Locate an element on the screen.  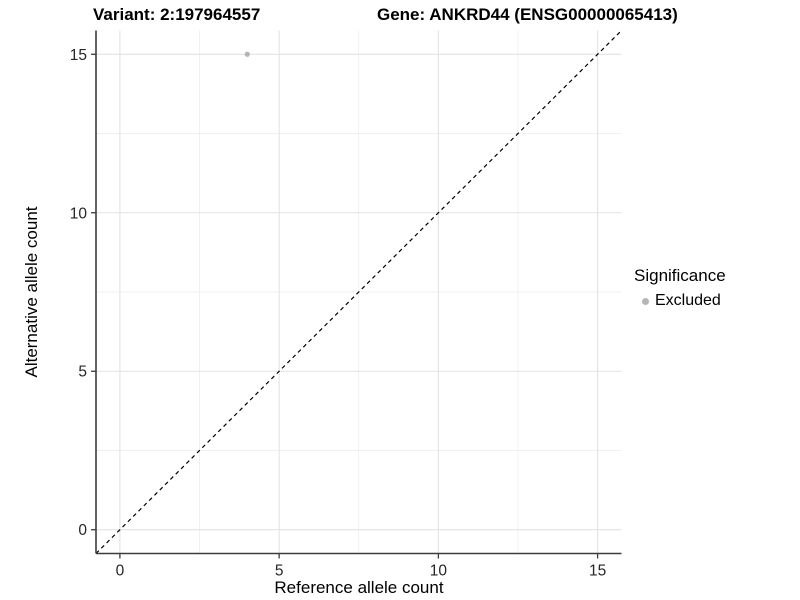
legend-item-excluded: Excluded is located at coordinates (680, 301).